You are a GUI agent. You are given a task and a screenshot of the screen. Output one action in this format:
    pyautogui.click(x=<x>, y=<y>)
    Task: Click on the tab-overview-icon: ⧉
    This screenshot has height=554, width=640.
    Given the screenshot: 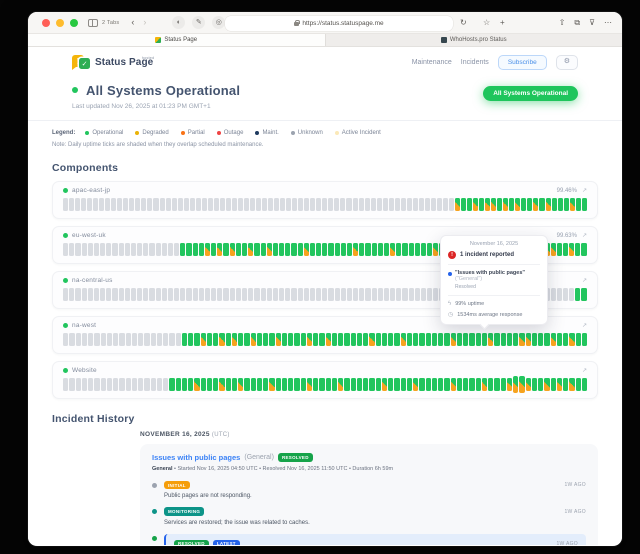 What is the action you would take?
    pyautogui.click(x=577, y=22)
    